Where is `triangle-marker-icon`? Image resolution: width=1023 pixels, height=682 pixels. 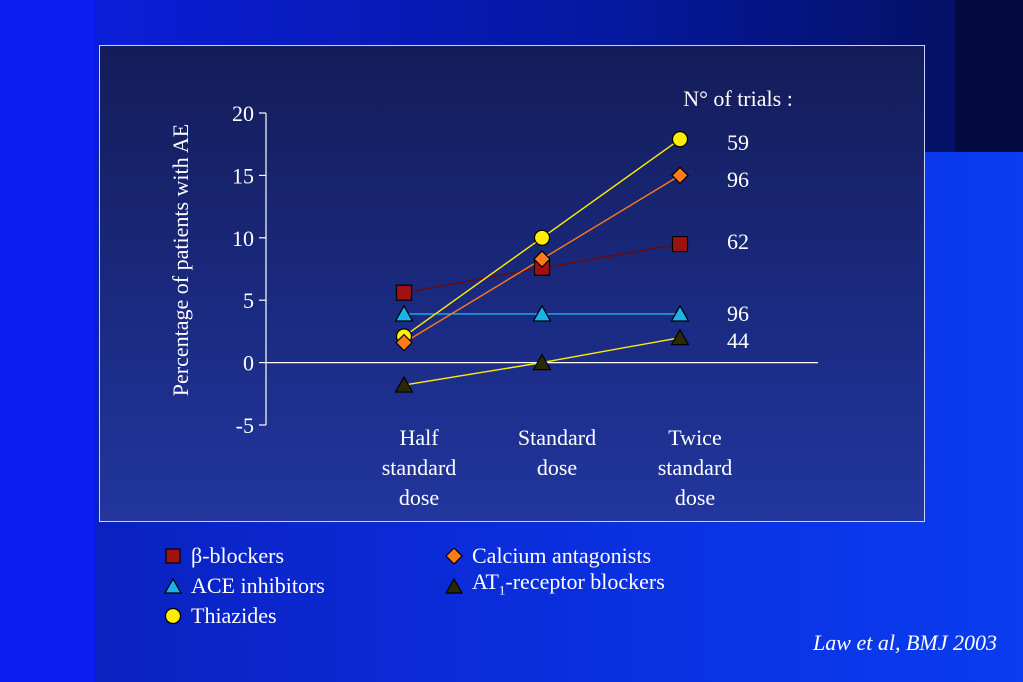
triangle-marker-icon is located at coordinates (173, 585).